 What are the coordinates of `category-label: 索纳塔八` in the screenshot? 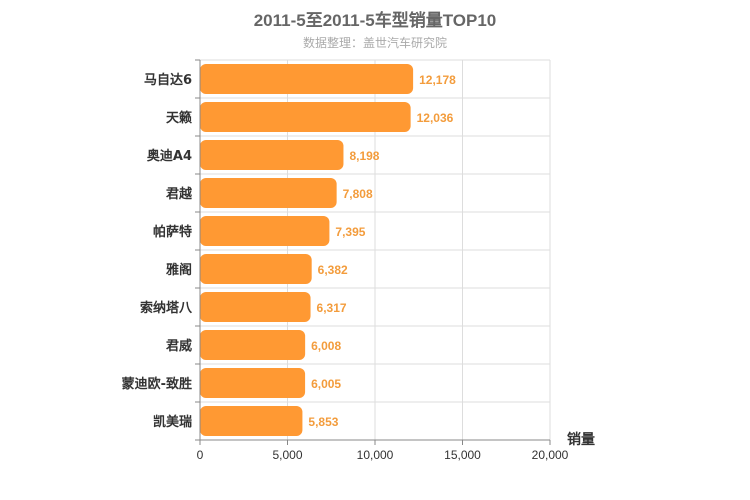 It's located at (166, 308).